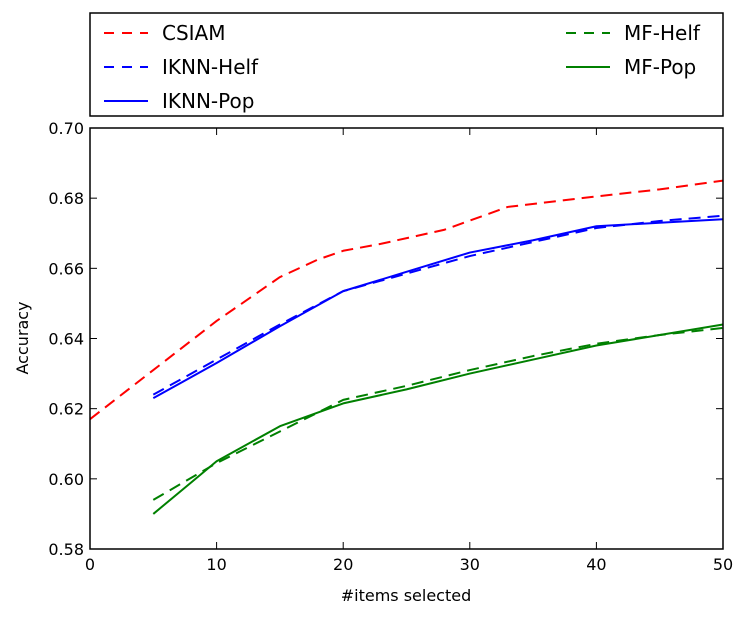  Describe the element at coordinates (66, 409) in the screenshot. I see `y-tick-label: 0.62` at that location.